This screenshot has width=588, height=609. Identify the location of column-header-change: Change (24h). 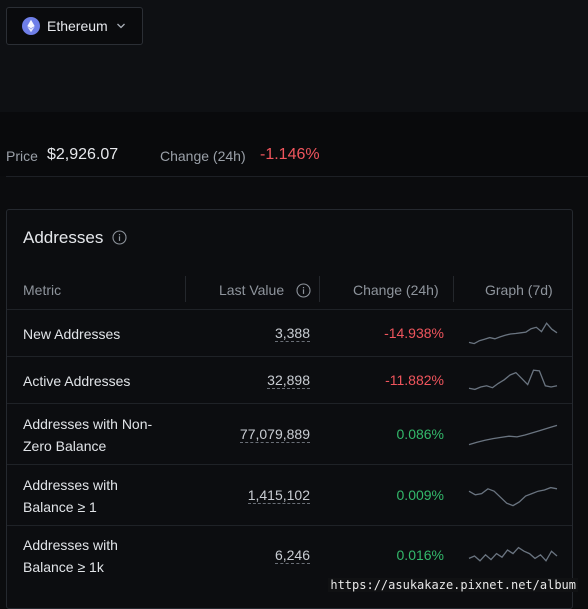
(396, 290).